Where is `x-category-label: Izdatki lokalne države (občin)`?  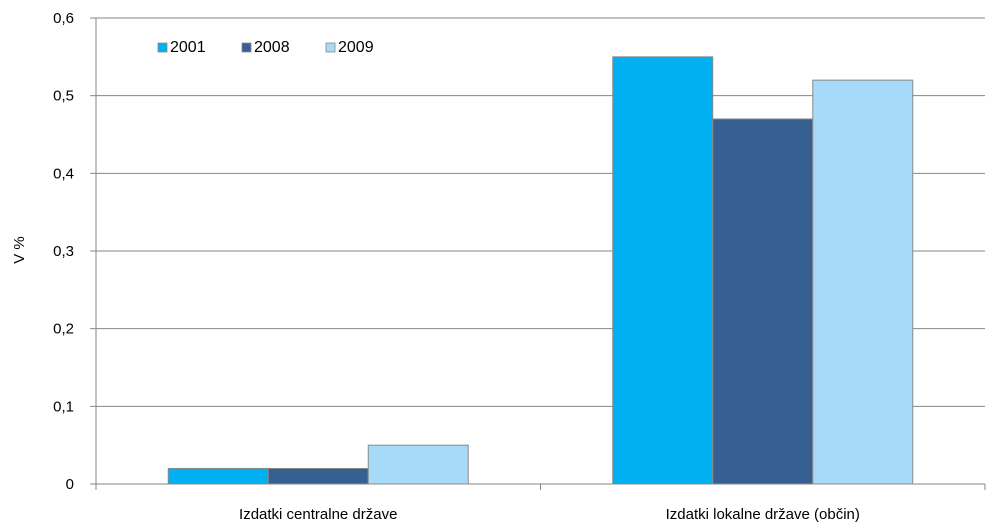 x-category-label: Izdatki lokalne države (občin) is located at coordinates (763, 514).